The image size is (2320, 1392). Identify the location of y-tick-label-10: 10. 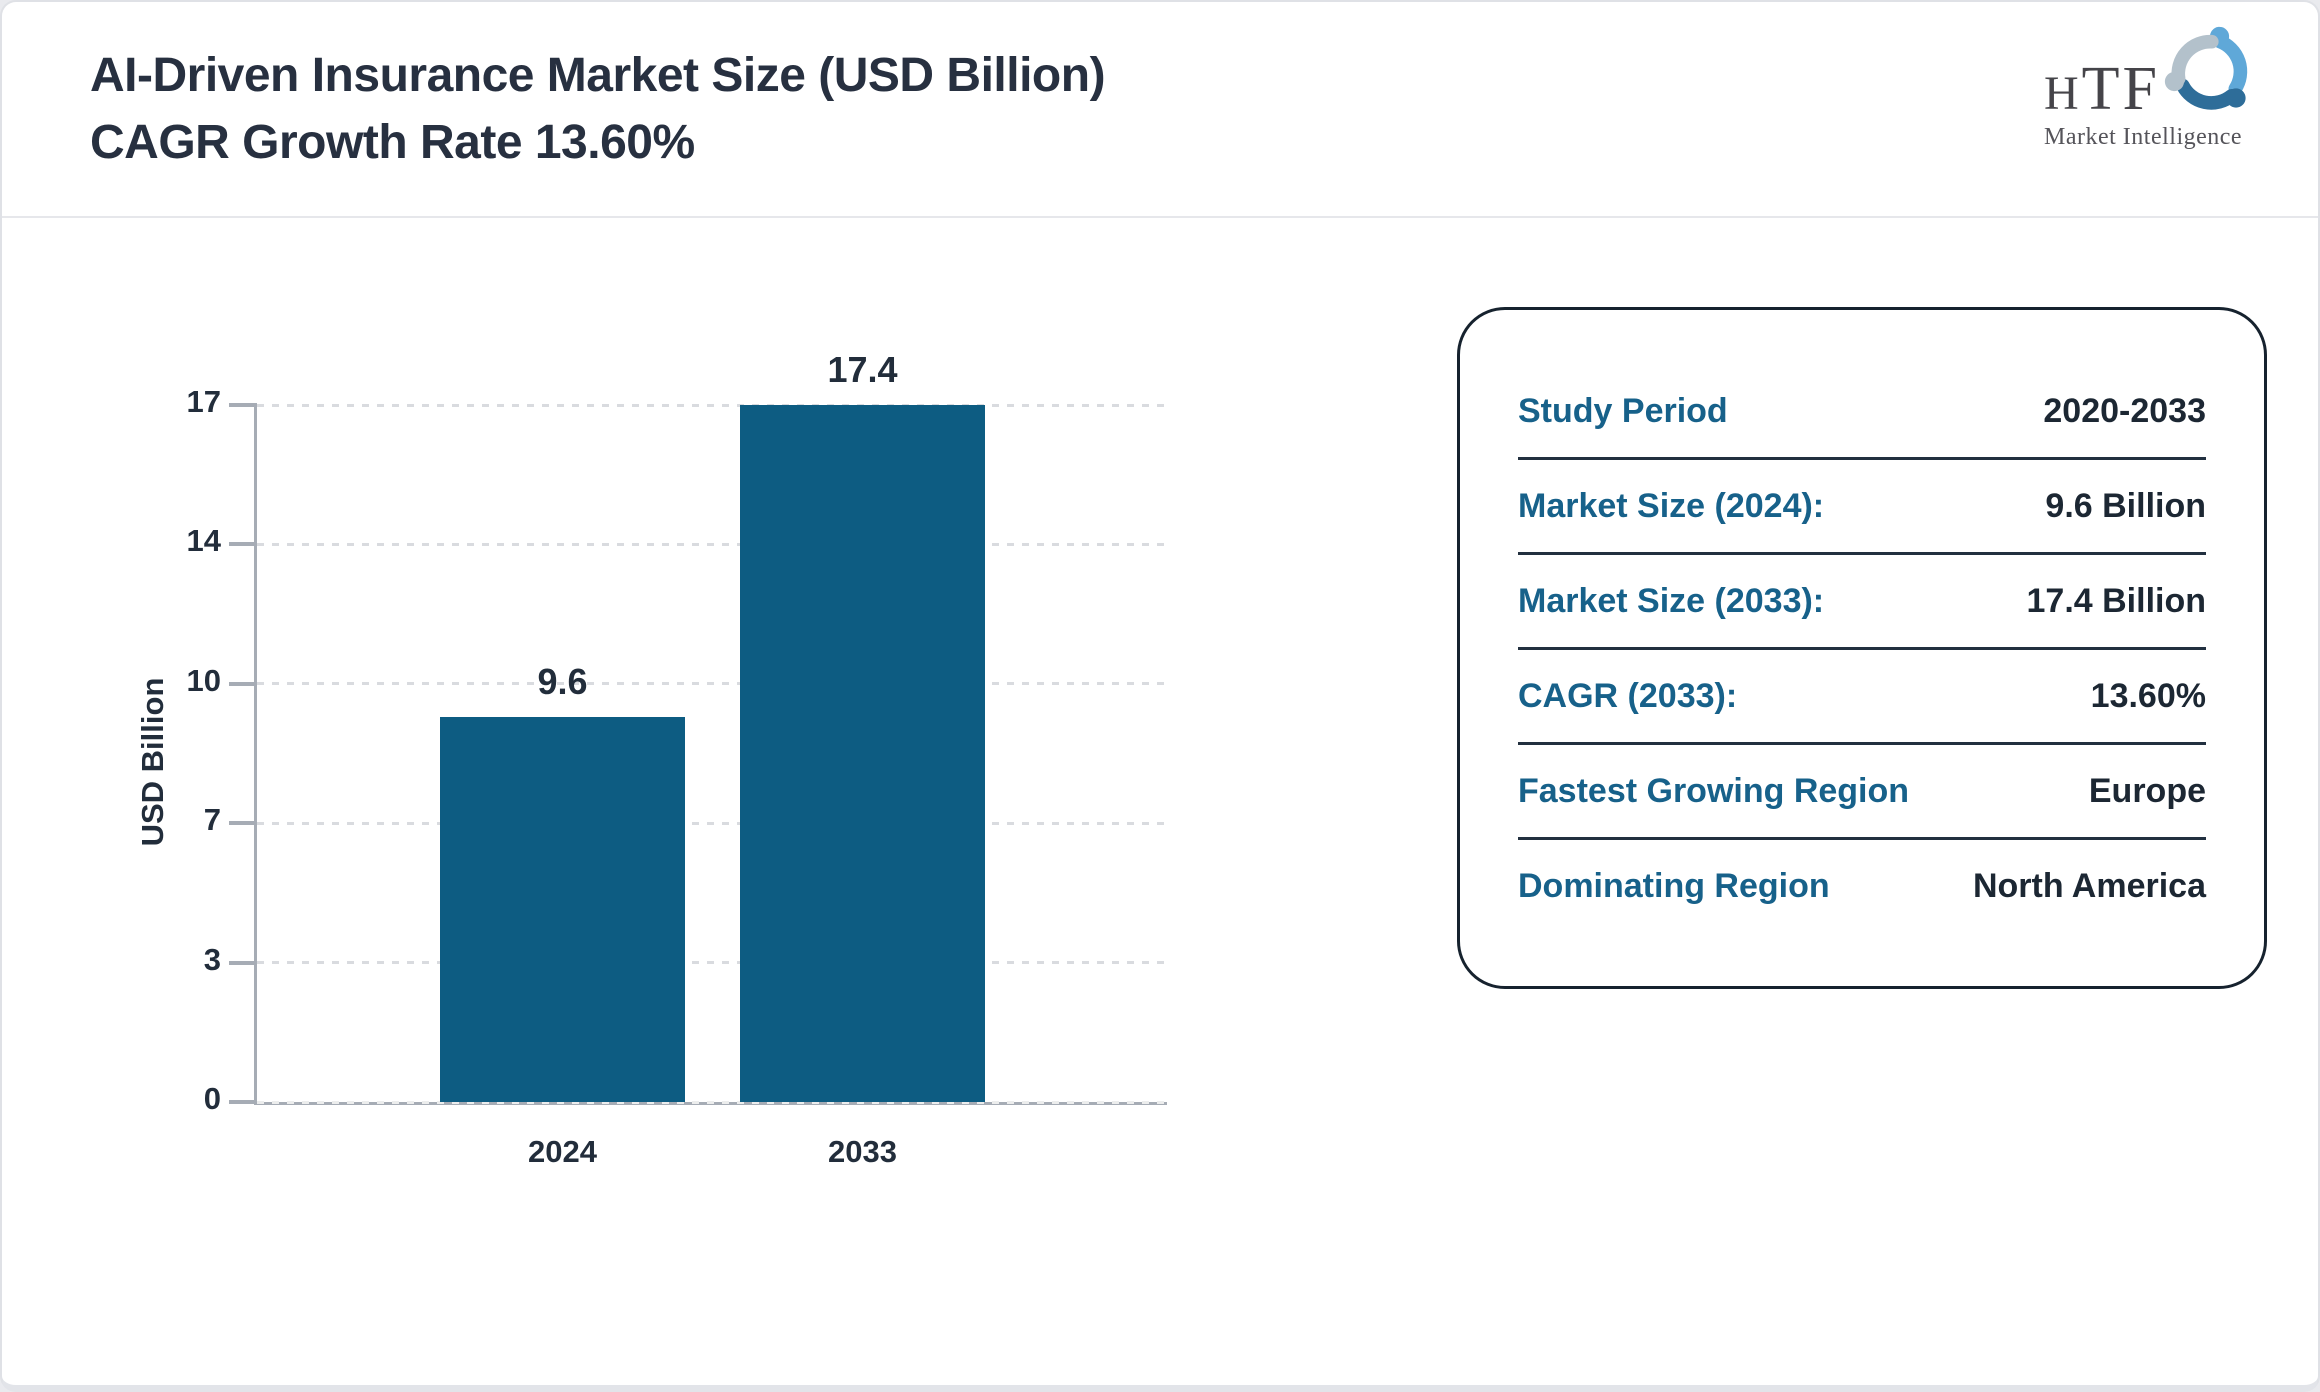
(203, 680).